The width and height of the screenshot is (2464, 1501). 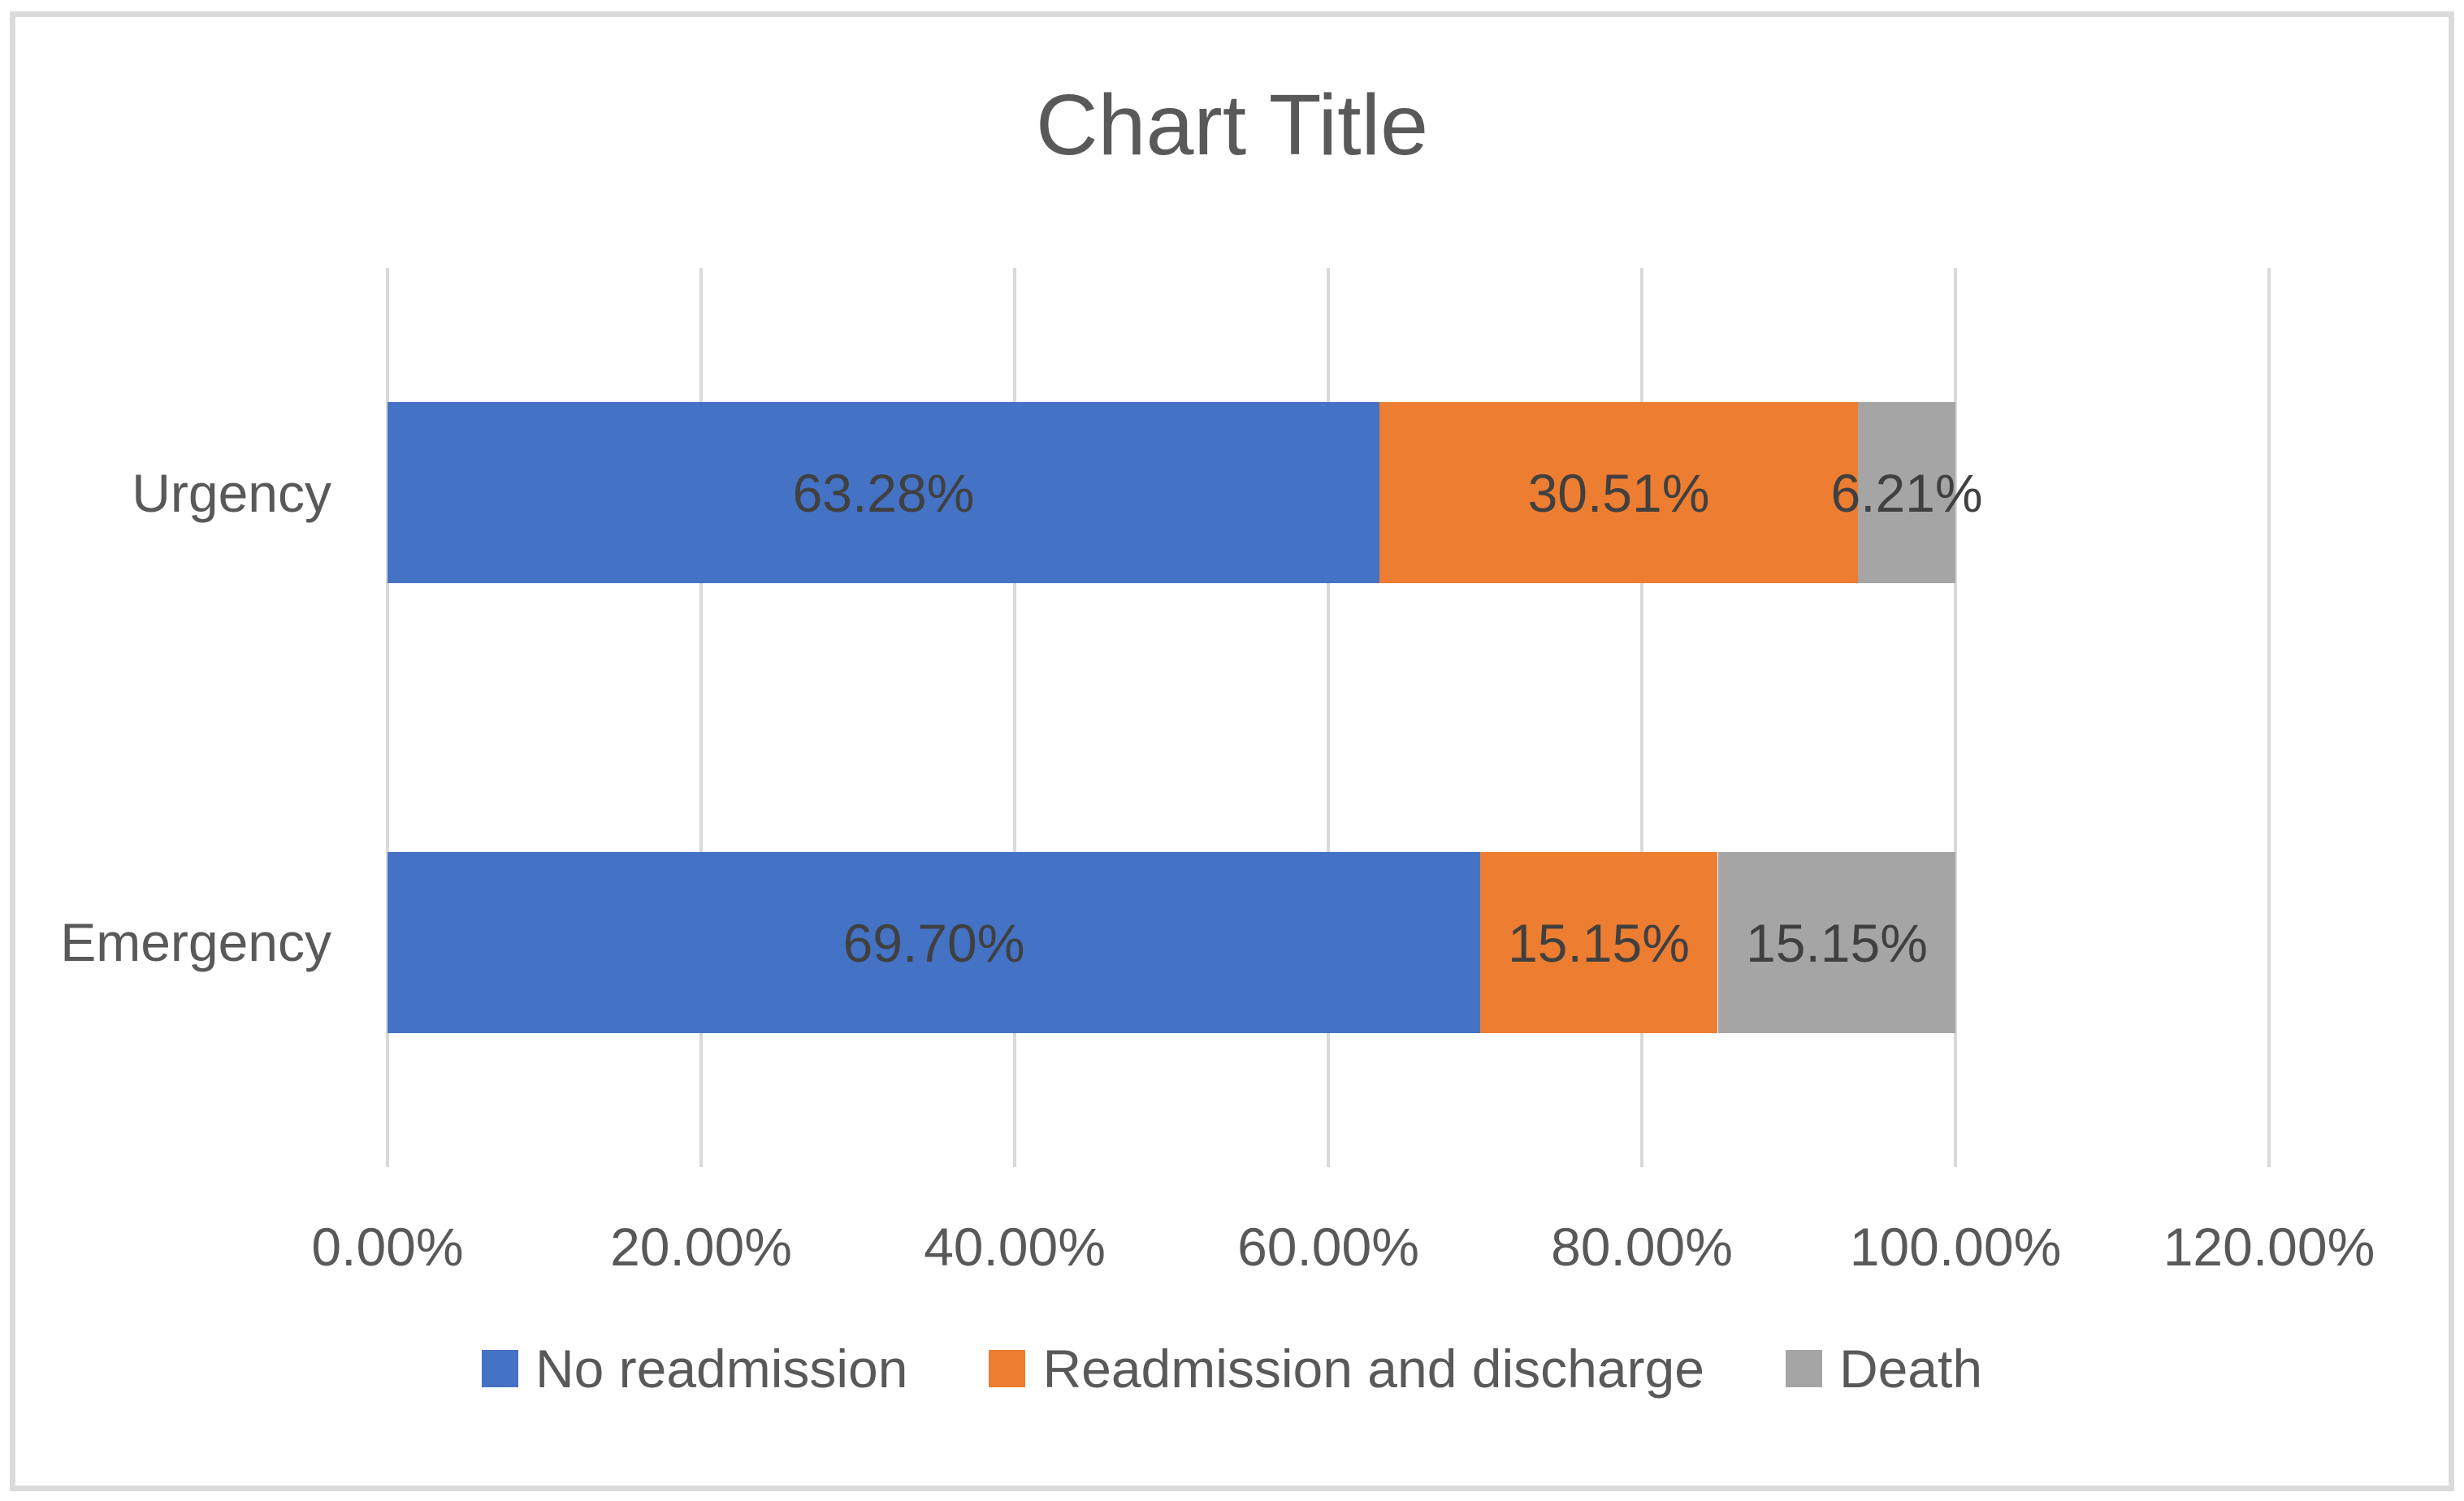 What do you see at coordinates (387, 1247) in the screenshot?
I see `x-axis-tick-label: 0.00%` at bounding box center [387, 1247].